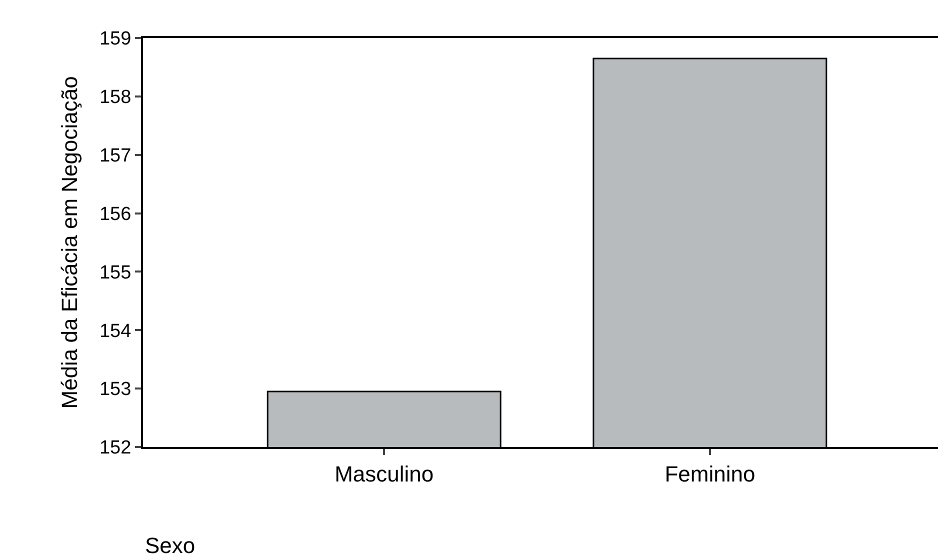 The image size is (938, 554). What do you see at coordinates (115, 39) in the screenshot?
I see `y-tick-label: 159` at bounding box center [115, 39].